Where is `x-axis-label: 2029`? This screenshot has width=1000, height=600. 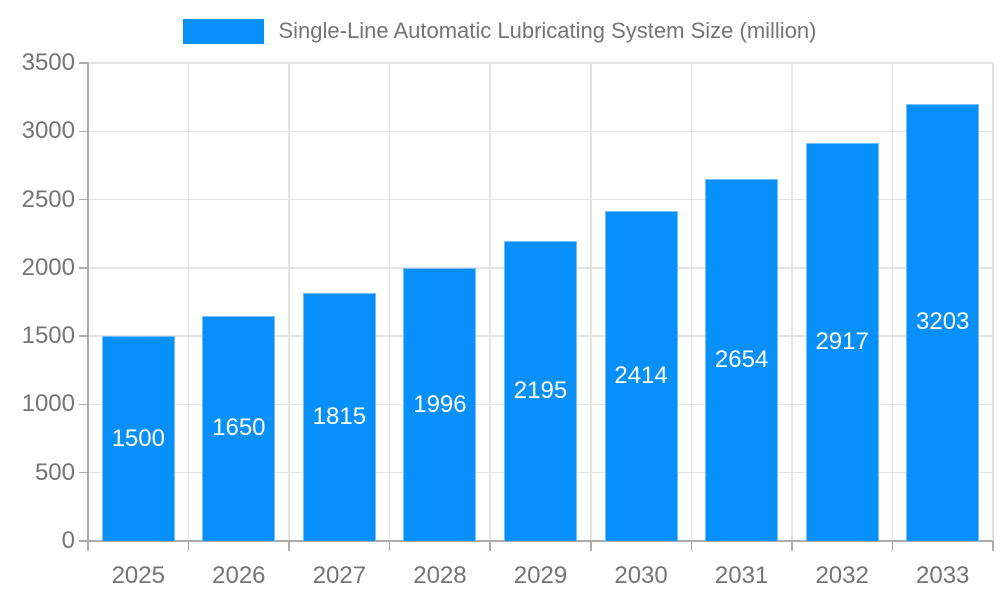
x-axis-label: 2029 is located at coordinates (540, 575).